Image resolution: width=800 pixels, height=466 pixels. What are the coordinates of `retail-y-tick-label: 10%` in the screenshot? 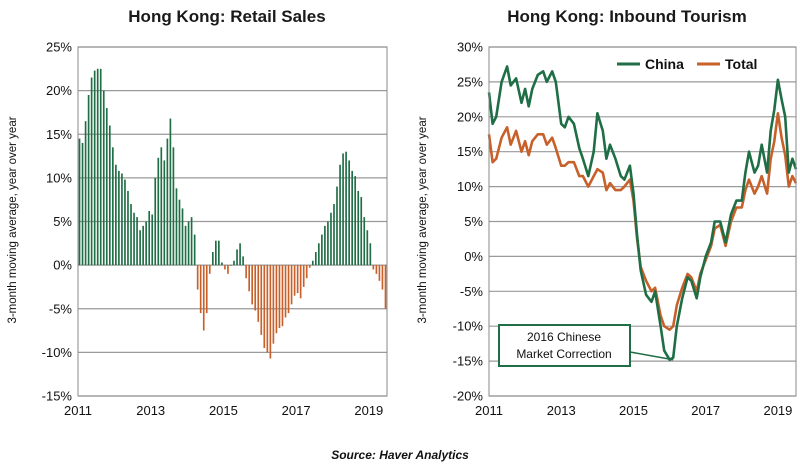 It's located at (59, 177).